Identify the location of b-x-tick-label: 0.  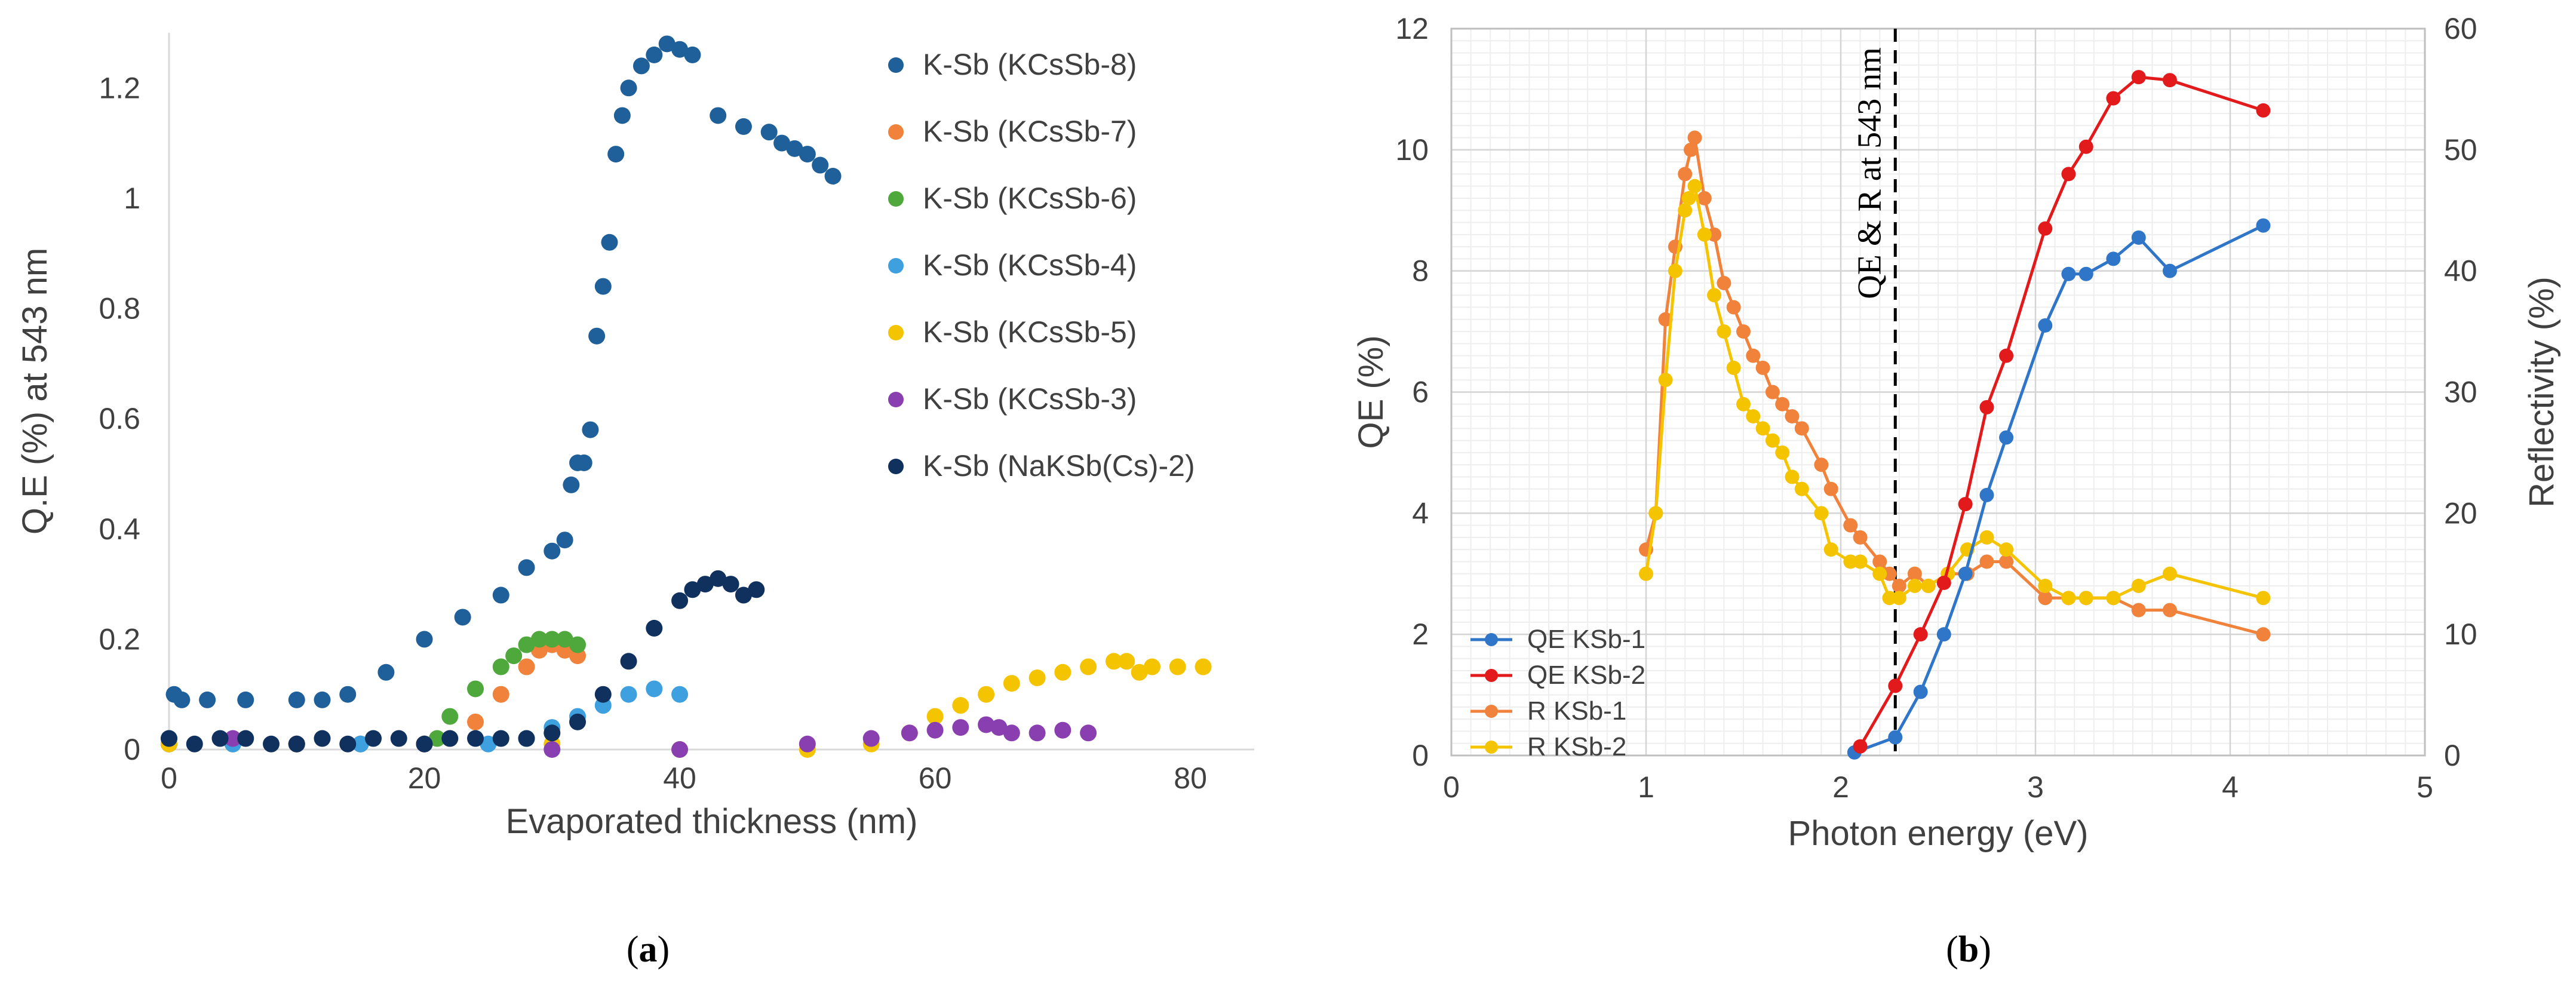
(1452, 787).